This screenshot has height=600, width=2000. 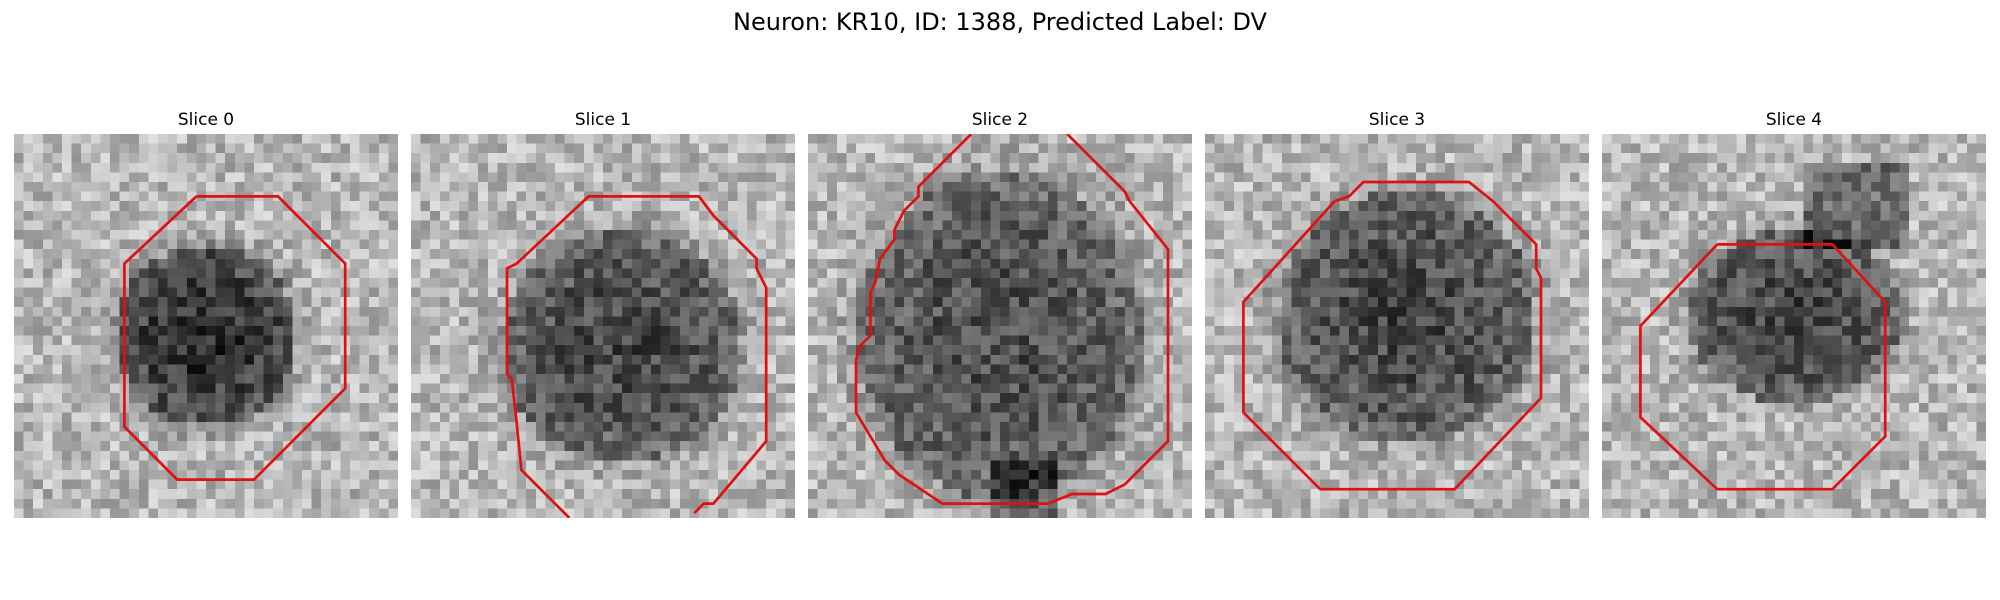 I want to click on slice-panel-4: Slice 4, so click(x=1794, y=313).